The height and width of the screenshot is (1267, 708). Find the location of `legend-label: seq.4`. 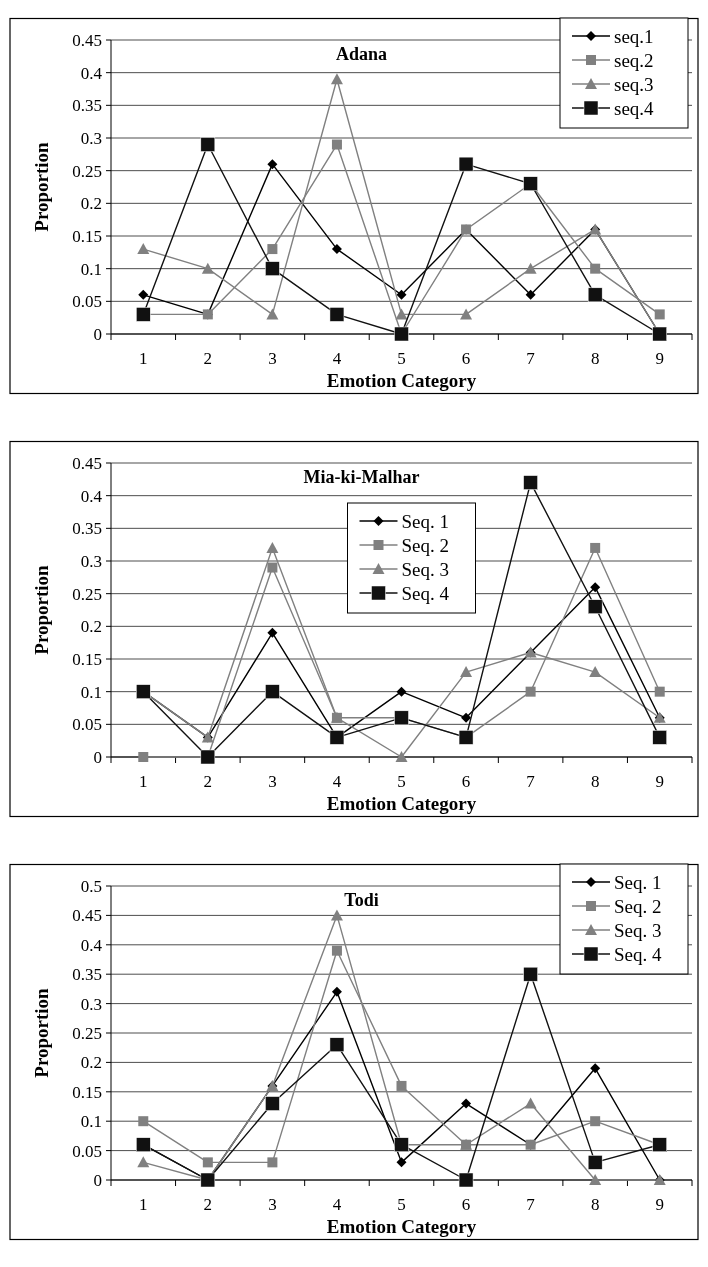

legend-label: seq.4 is located at coordinates (634, 108).